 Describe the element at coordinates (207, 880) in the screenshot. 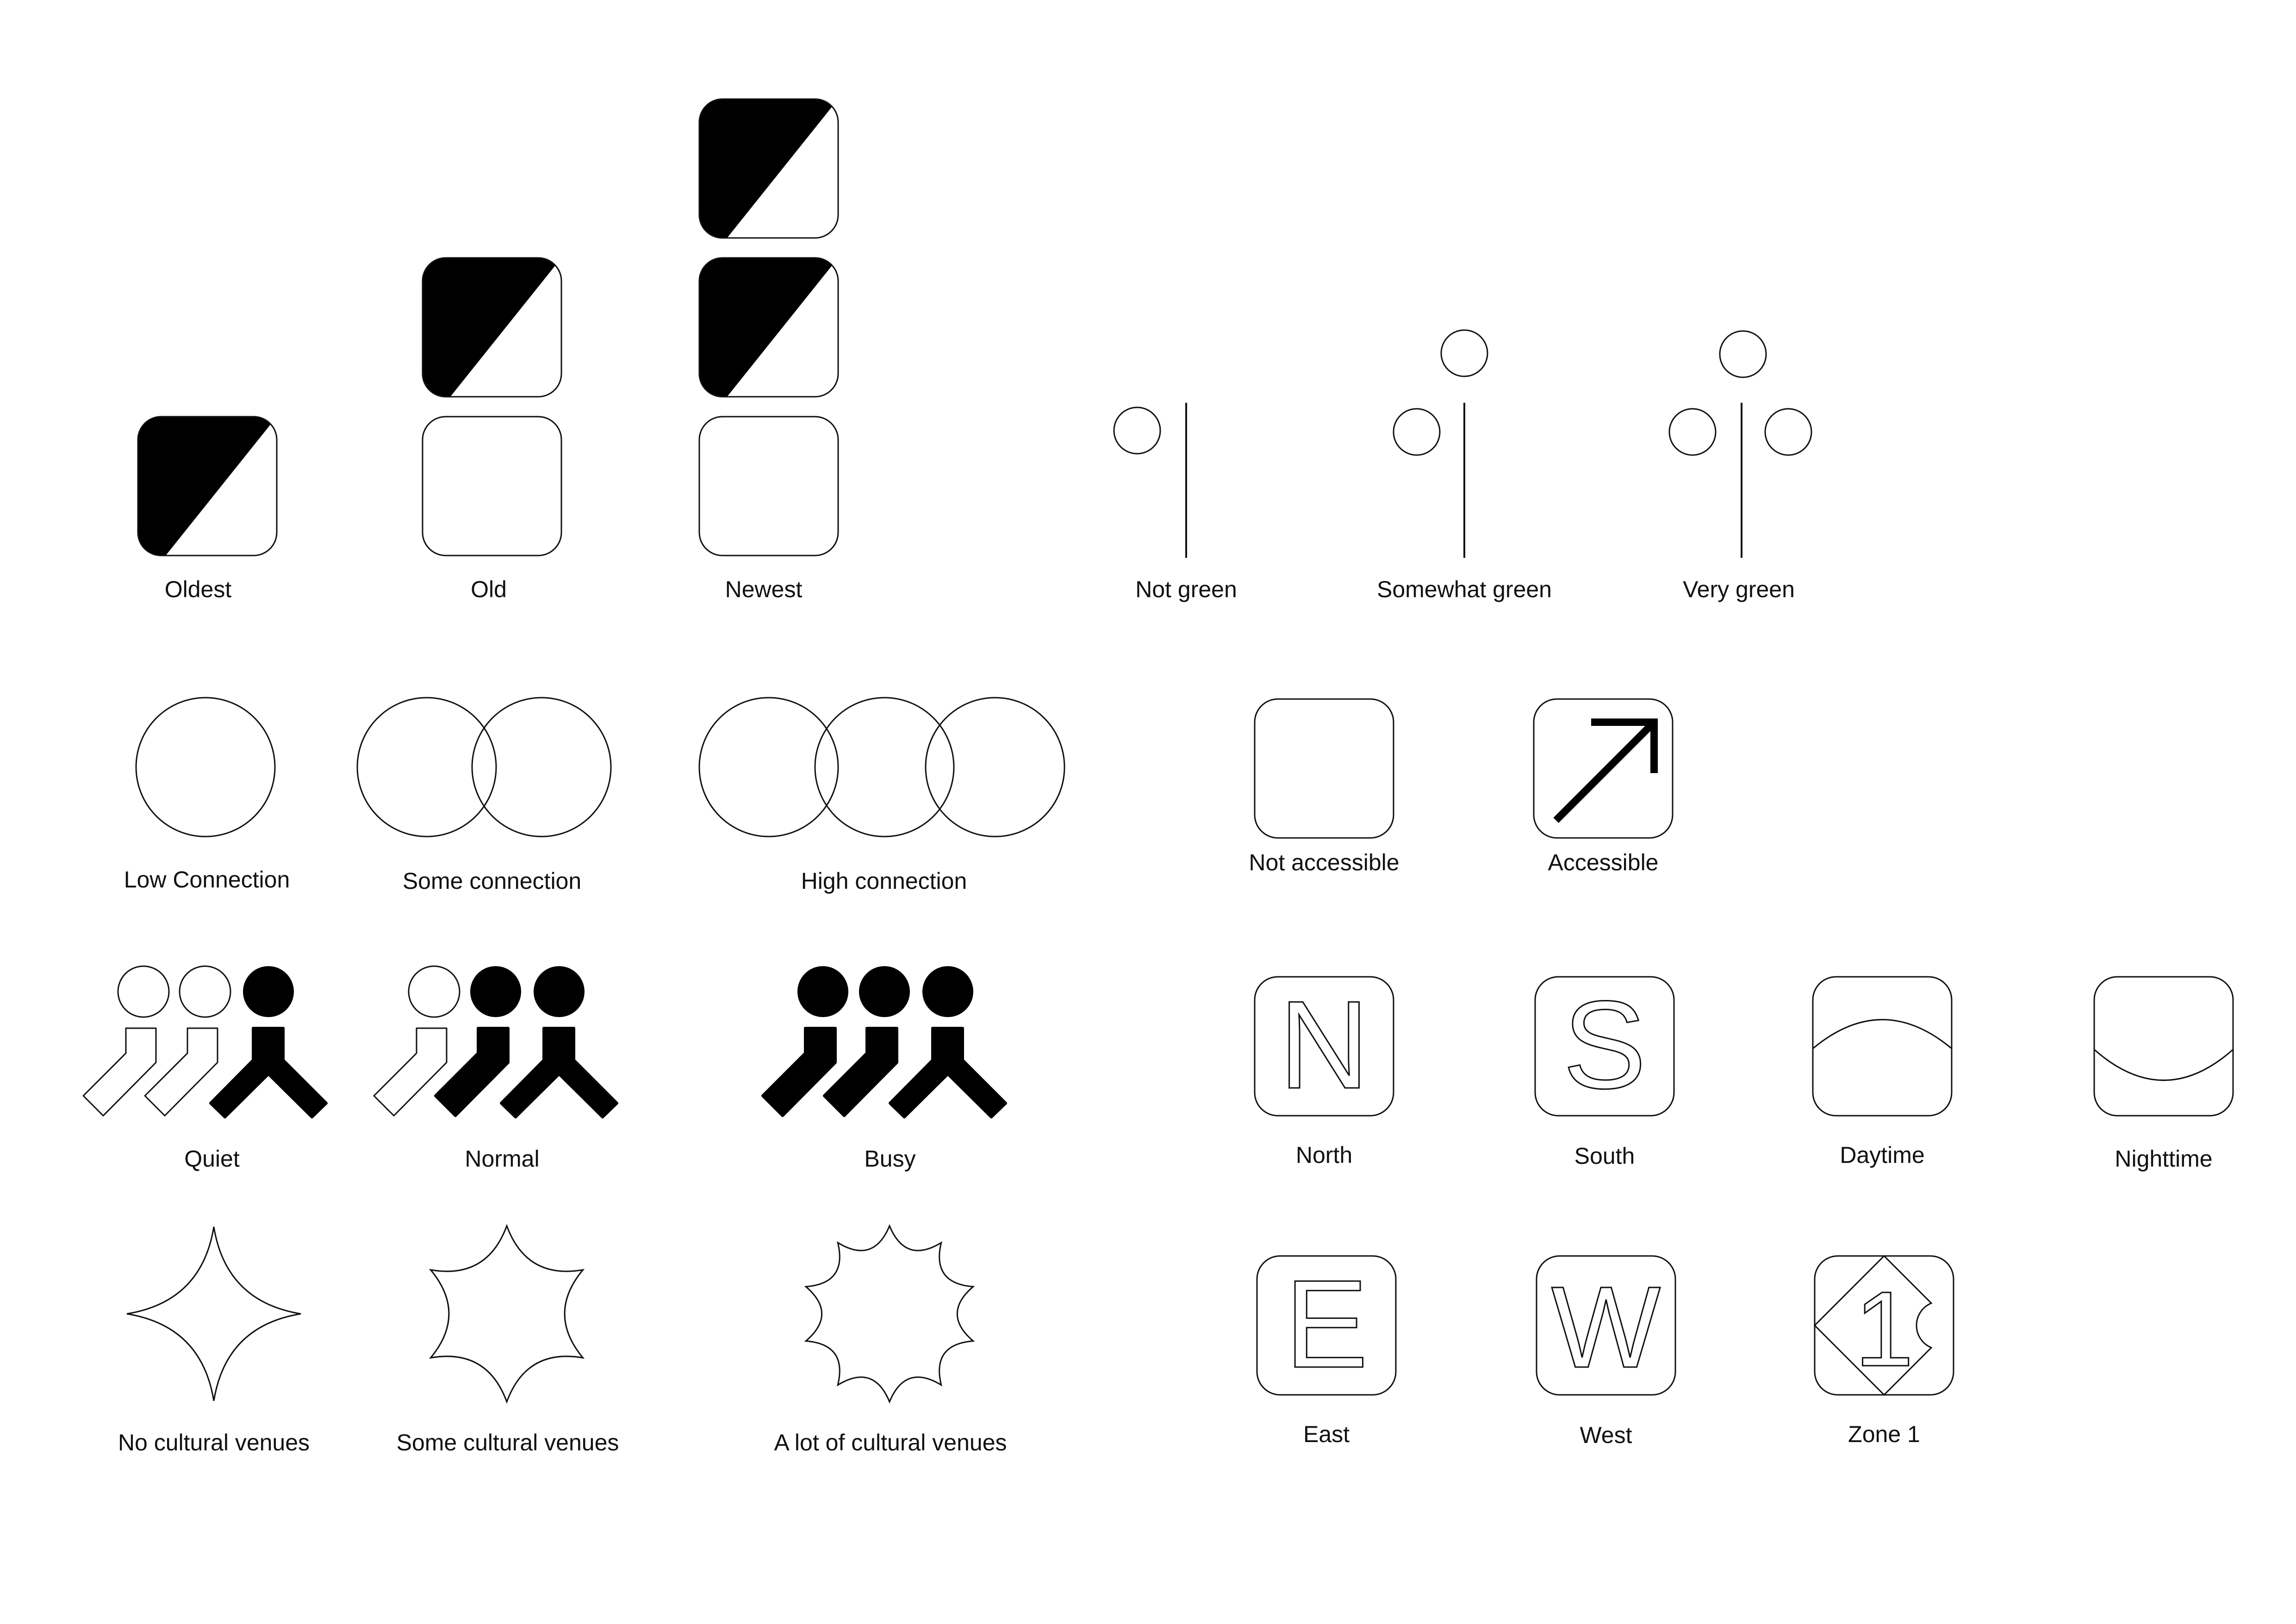

I see `connection-low-label: Low Connection` at that location.